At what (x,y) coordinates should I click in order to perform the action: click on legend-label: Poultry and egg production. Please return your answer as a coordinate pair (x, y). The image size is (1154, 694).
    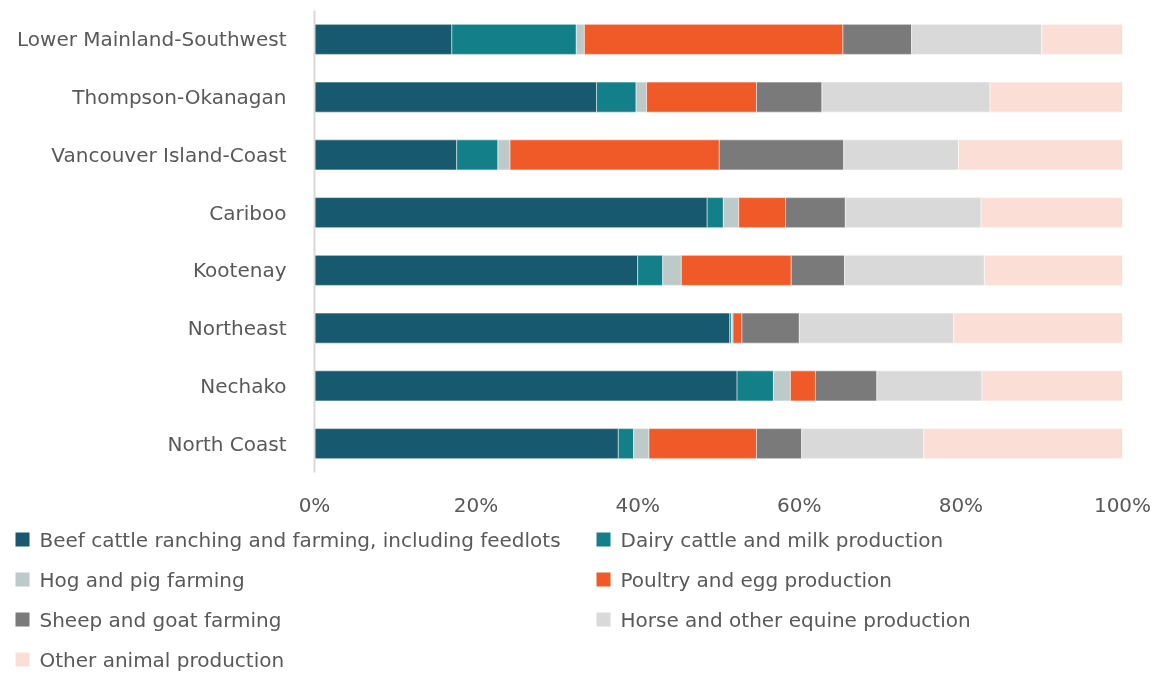
    Looking at the image, I should click on (756, 579).